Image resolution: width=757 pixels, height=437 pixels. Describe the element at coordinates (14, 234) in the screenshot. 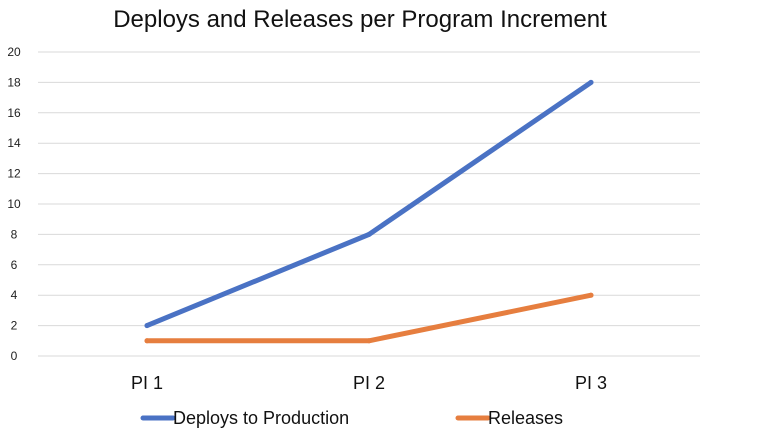

I see `y-tick-label: 8` at that location.